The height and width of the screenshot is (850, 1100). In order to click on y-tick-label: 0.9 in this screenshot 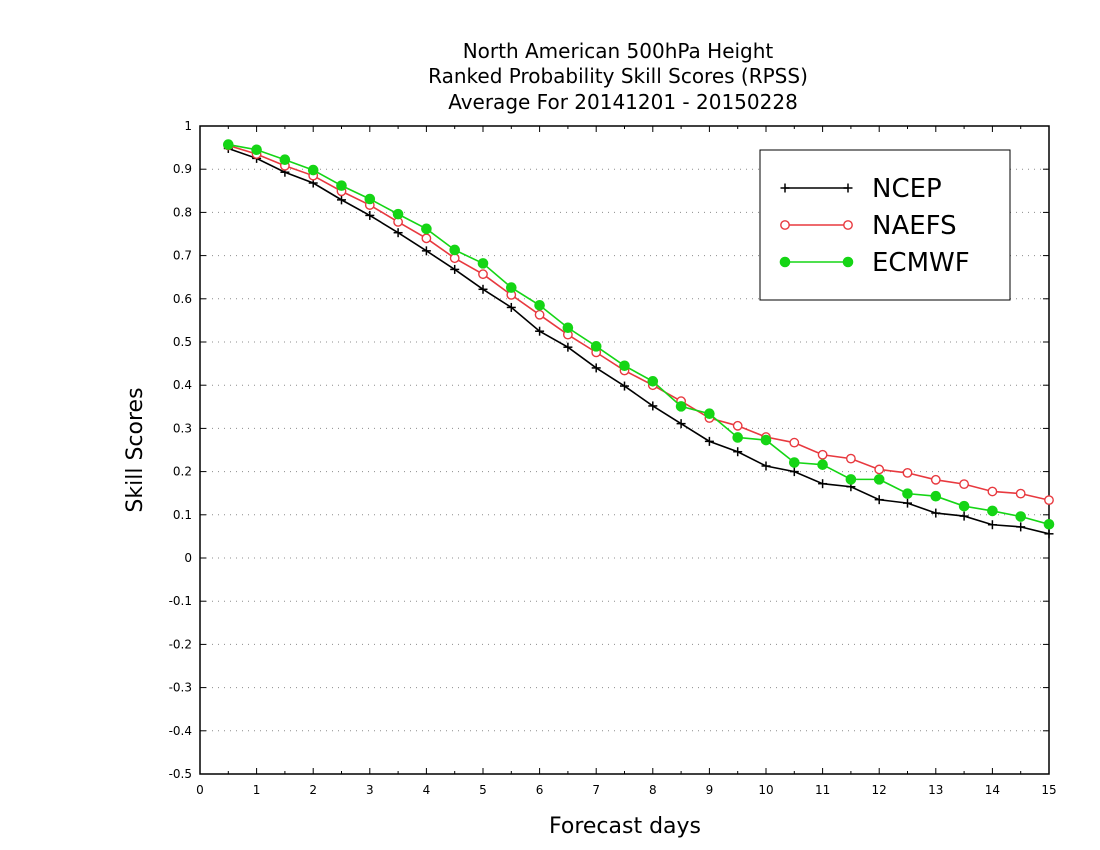, I will do `click(182, 169)`.